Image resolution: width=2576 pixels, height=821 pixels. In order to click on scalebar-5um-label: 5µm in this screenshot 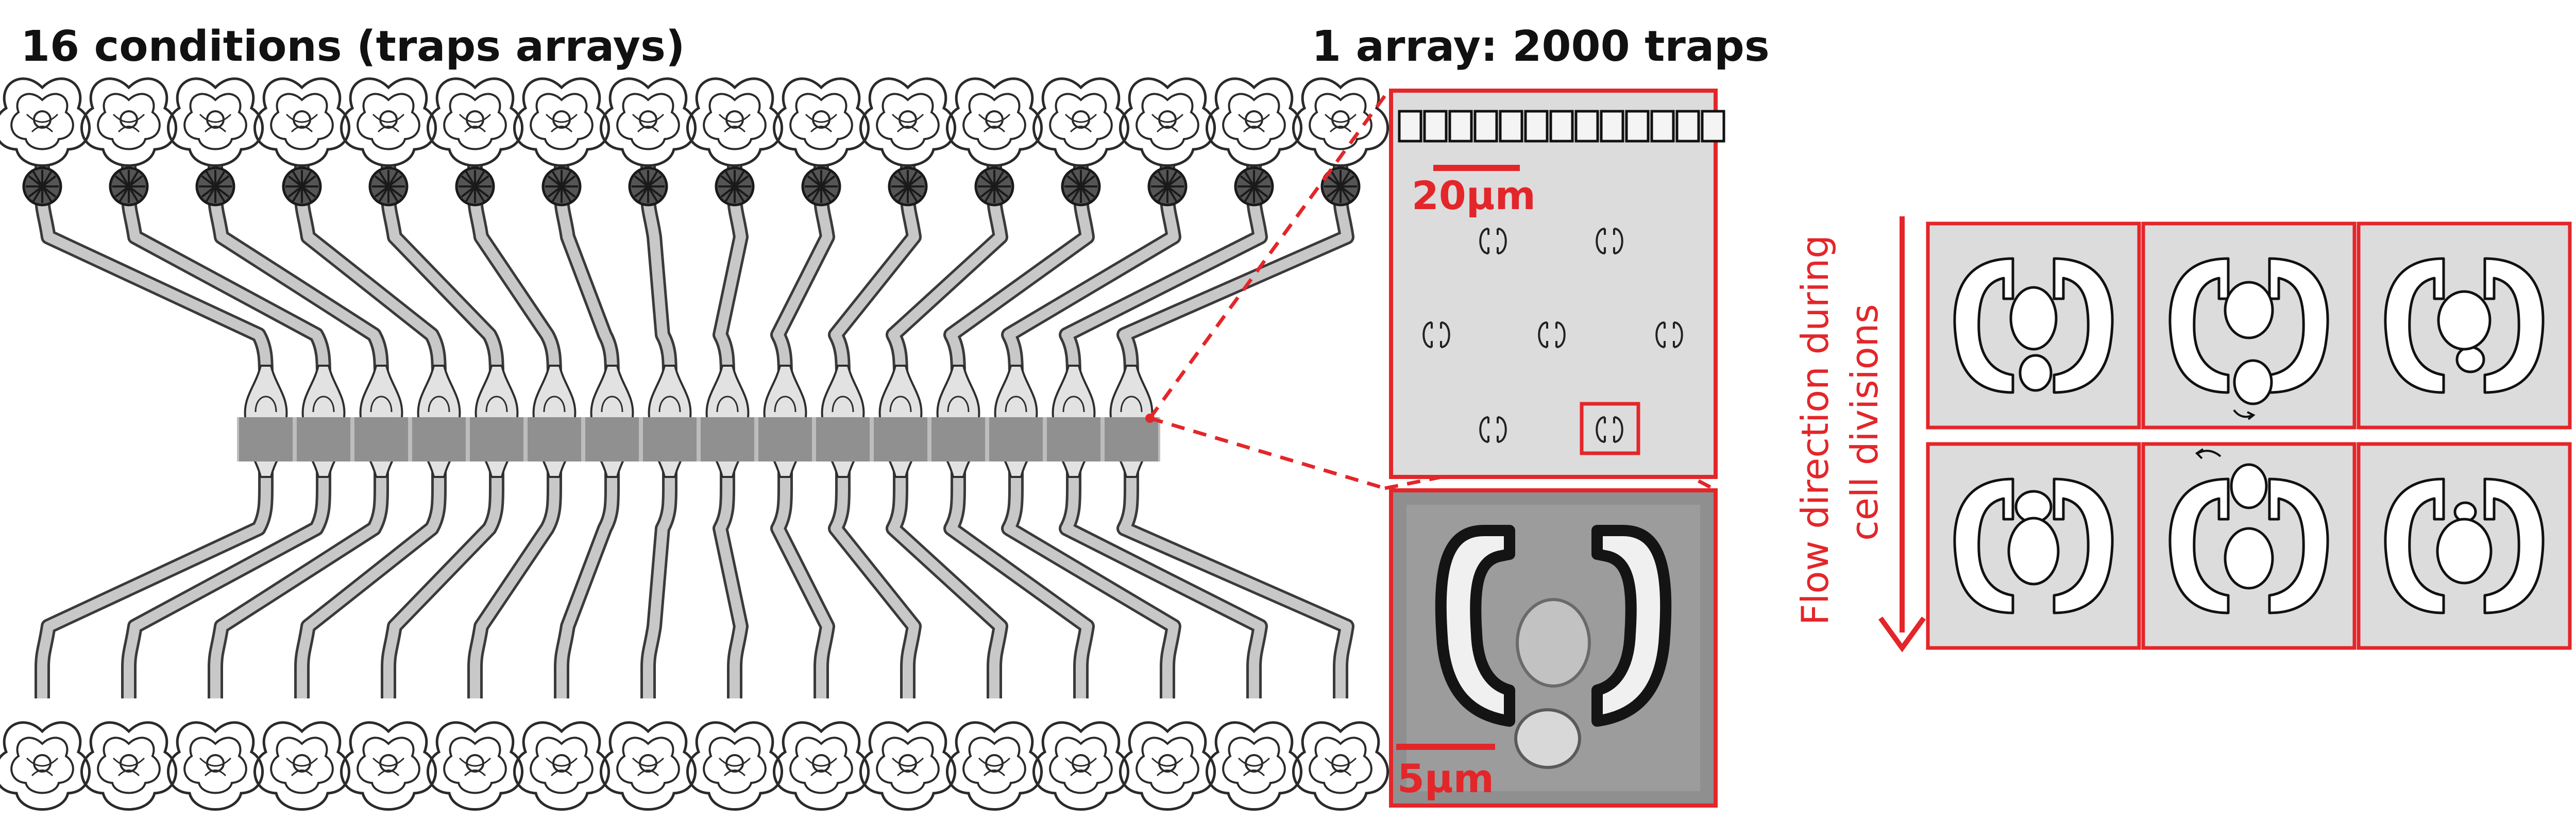, I will do `click(1445, 779)`.